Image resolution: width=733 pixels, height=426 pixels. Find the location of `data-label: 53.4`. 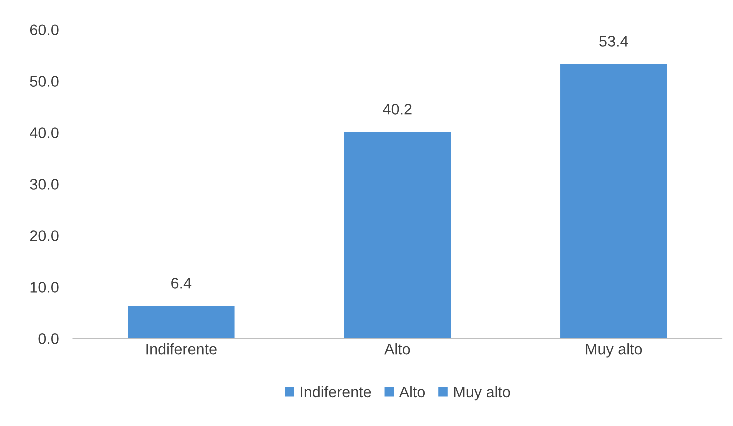

data-label: 53.4 is located at coordinates (614, 41).